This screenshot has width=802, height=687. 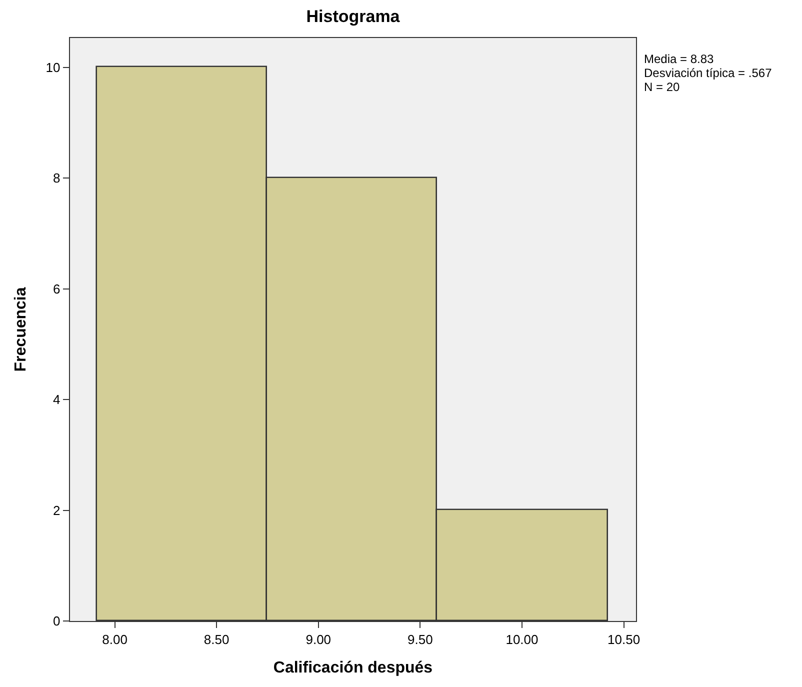 What do you see at coordinates (217, 639) in the screenshot?
I see `x-tick-label: 8.50` at bounding box center [217, 639].